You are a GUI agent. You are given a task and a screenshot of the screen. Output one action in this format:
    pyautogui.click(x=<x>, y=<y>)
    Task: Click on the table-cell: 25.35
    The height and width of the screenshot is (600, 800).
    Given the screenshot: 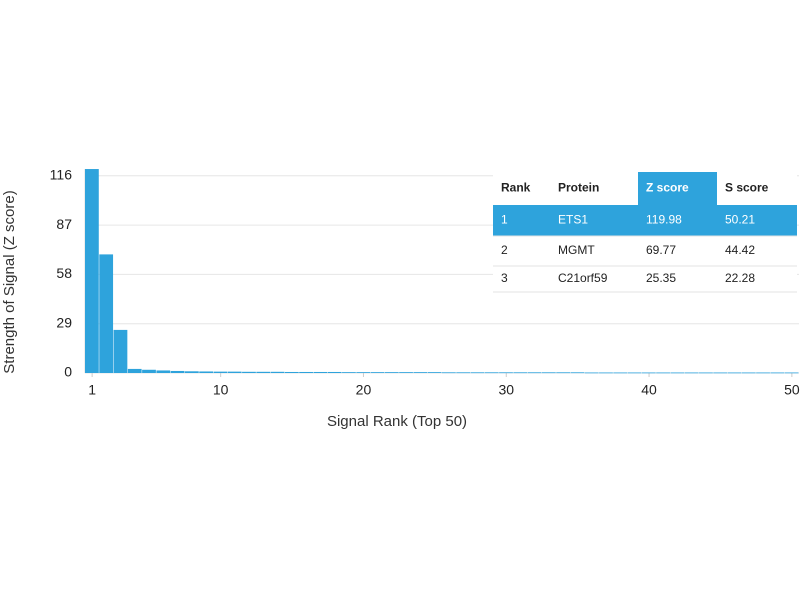 What is the action you would take?
    pyautogui.click(x=661, y=278)
    